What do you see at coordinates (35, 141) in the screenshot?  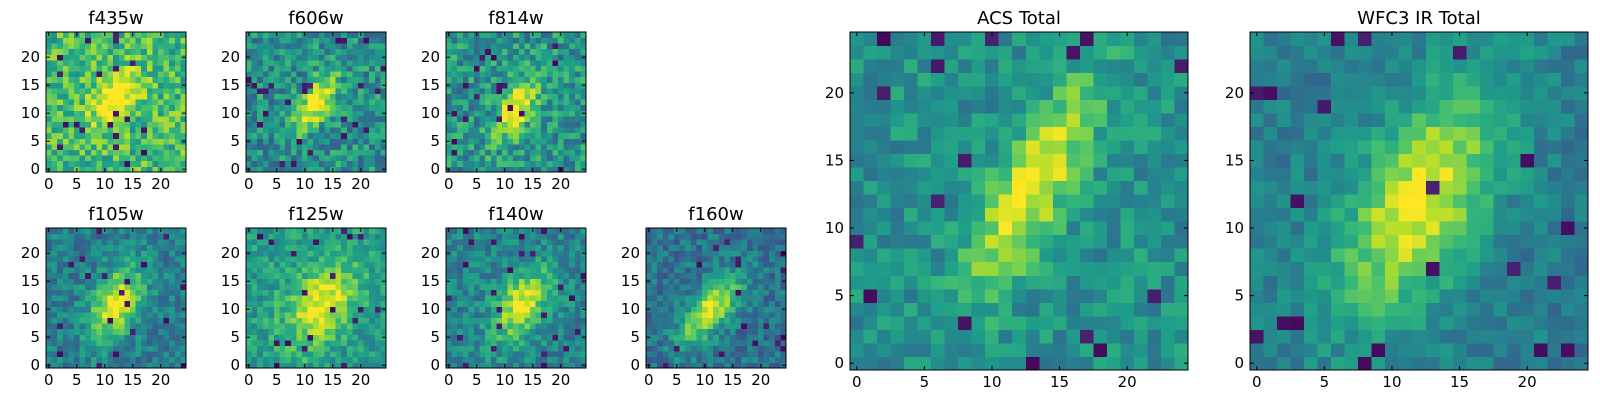 I see `y-tick-label: 5` at bounding box center [35, 141].